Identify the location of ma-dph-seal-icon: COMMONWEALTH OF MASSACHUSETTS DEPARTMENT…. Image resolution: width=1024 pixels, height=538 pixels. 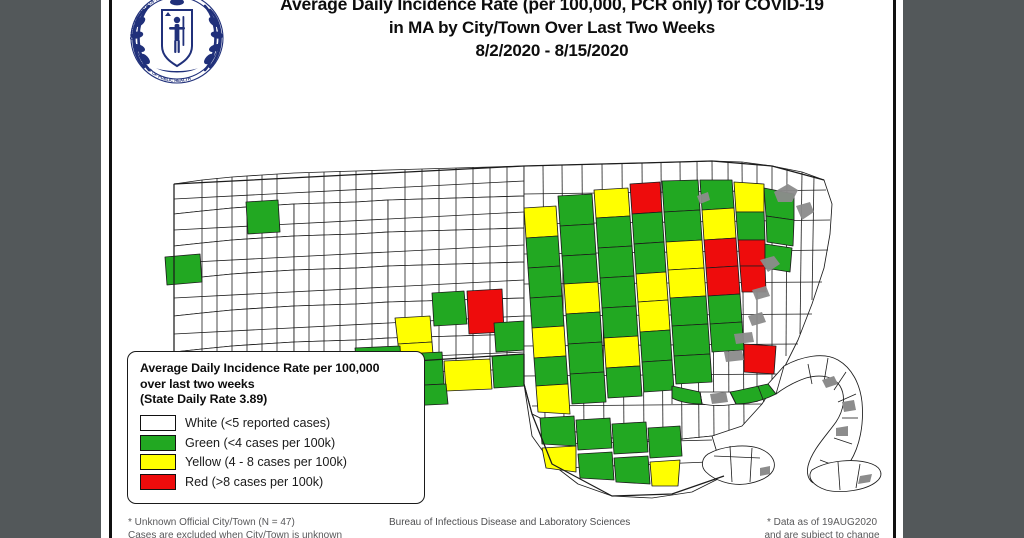
(177, 43).